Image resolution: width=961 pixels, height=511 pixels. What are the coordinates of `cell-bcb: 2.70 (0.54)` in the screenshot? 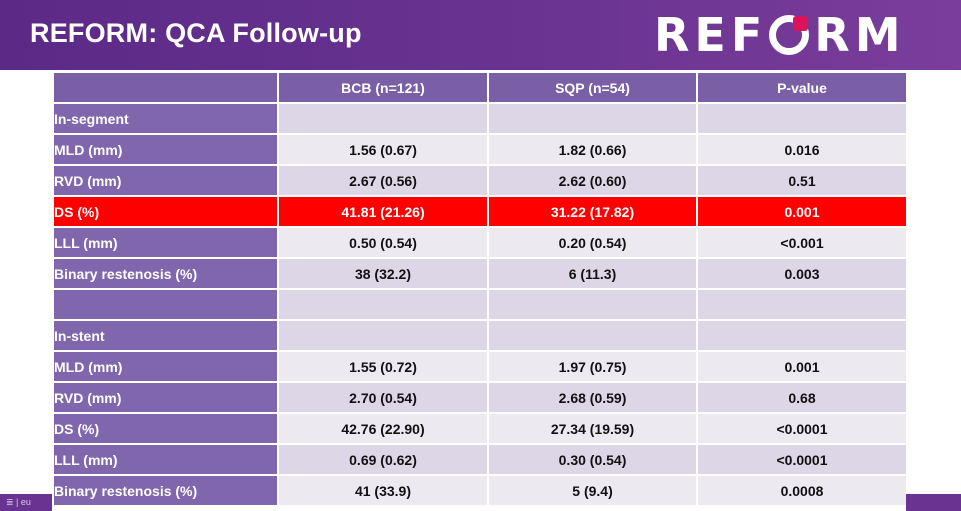 It's located at (383, 397).